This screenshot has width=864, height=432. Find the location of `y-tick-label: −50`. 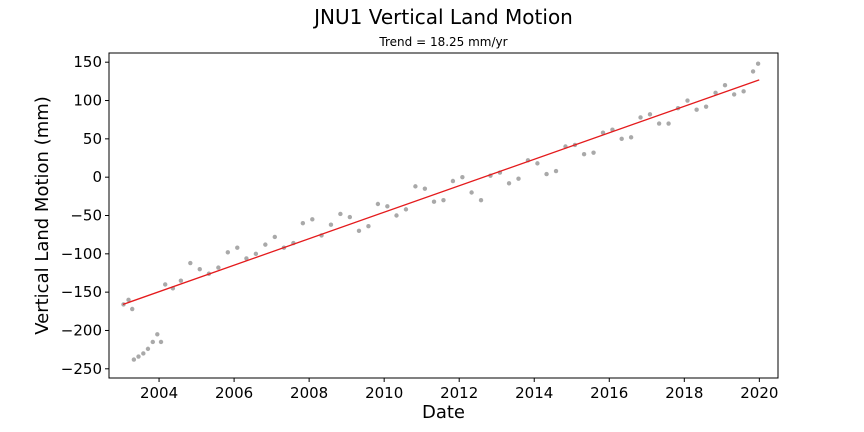

y-tick-label: −50 is located at coordinates (86, 216).